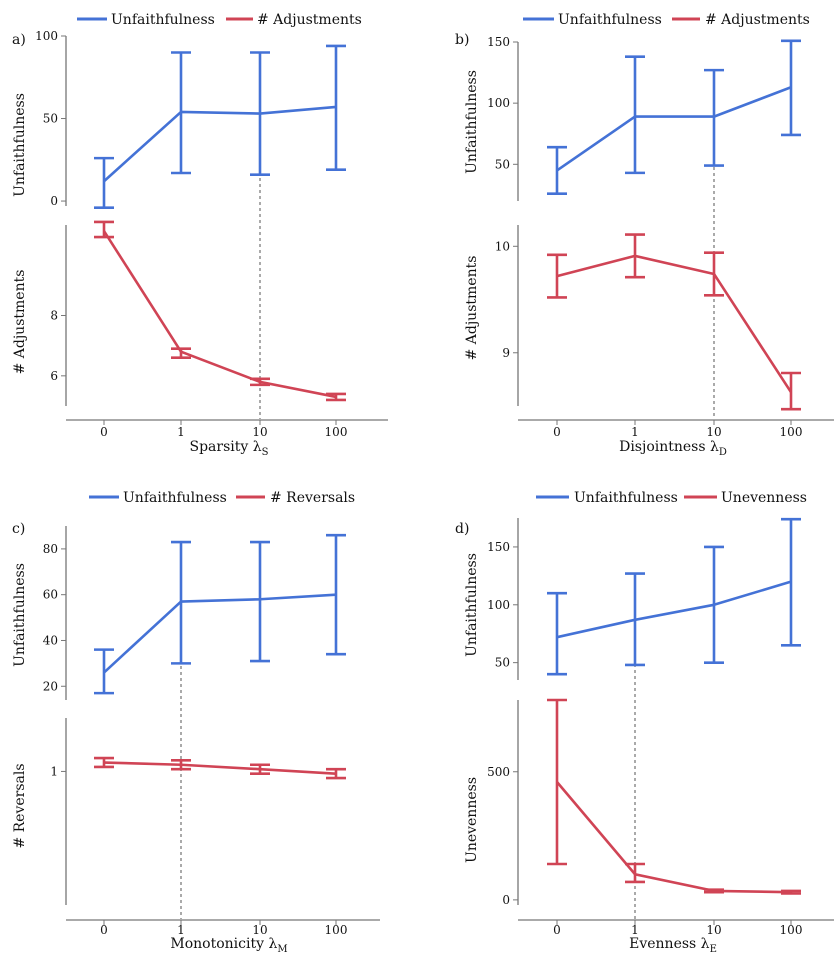  What do you see at coordinates (50, 640) in the screenshot?
I see `top-y-tick-label: 40` at bounding box center [50, 640].